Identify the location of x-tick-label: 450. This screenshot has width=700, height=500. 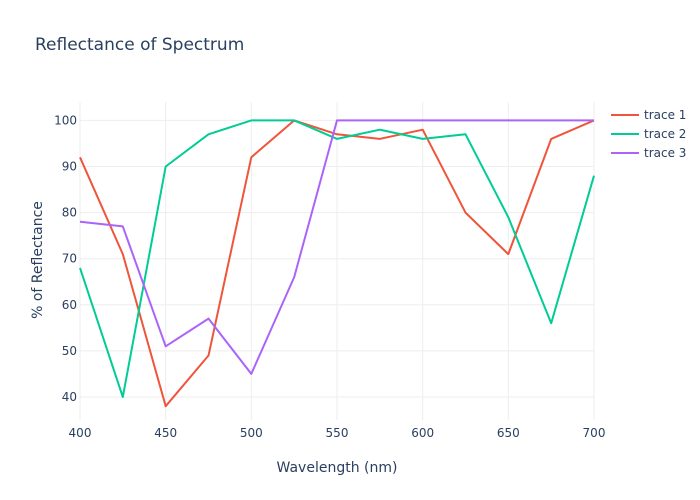
(165, 433).